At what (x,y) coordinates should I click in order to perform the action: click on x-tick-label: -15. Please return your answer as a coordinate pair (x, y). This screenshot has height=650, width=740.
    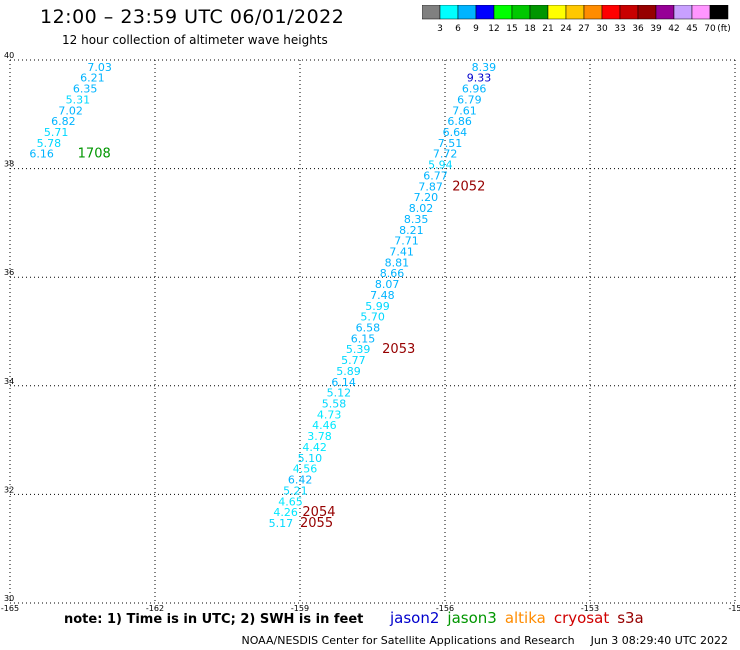
    Looking at the image, I should click on (734, 608).